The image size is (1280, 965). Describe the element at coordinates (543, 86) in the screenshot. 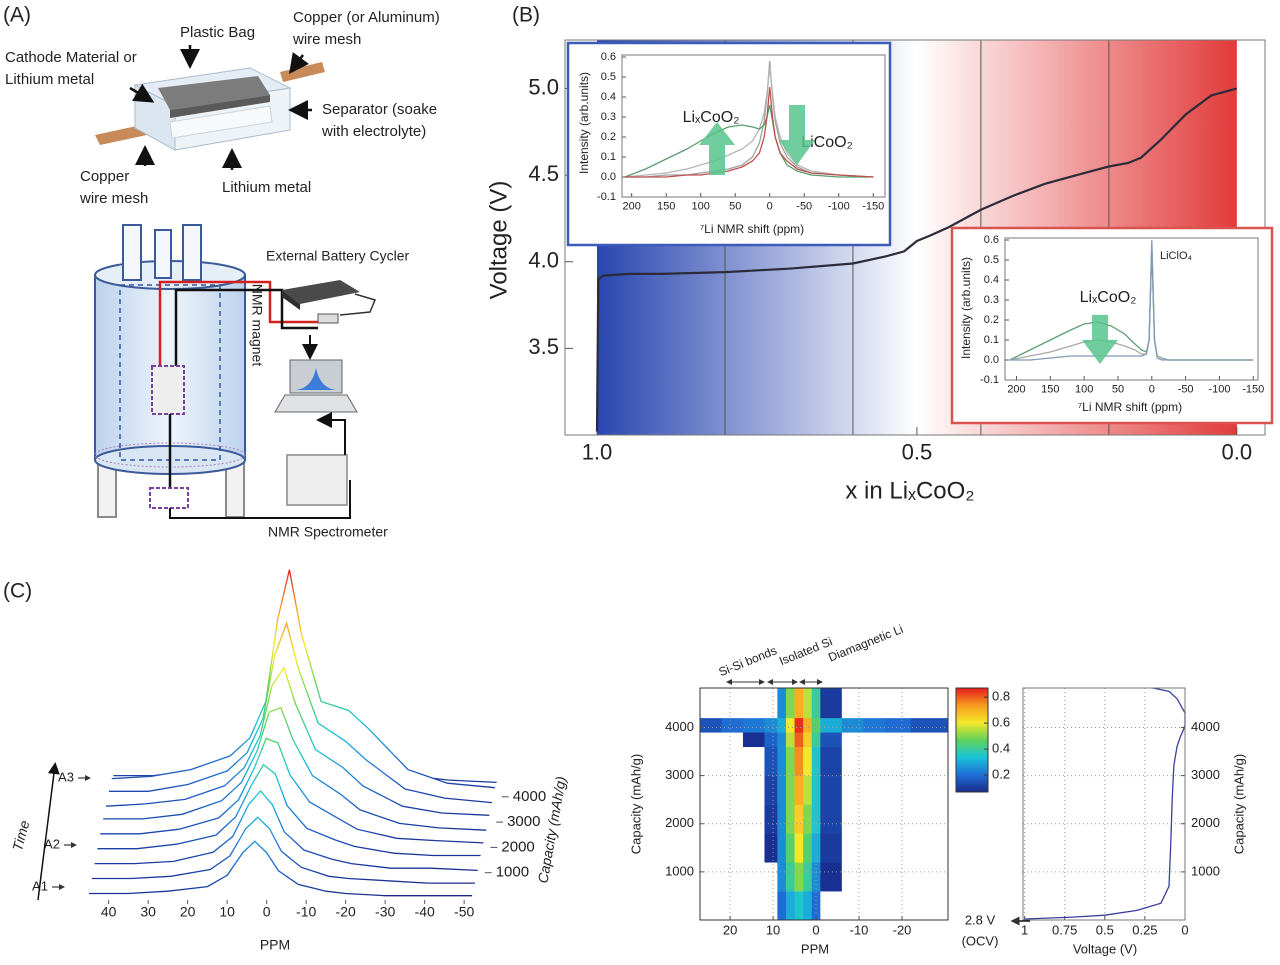

I see `y-tick-label: 5.0` at that location.